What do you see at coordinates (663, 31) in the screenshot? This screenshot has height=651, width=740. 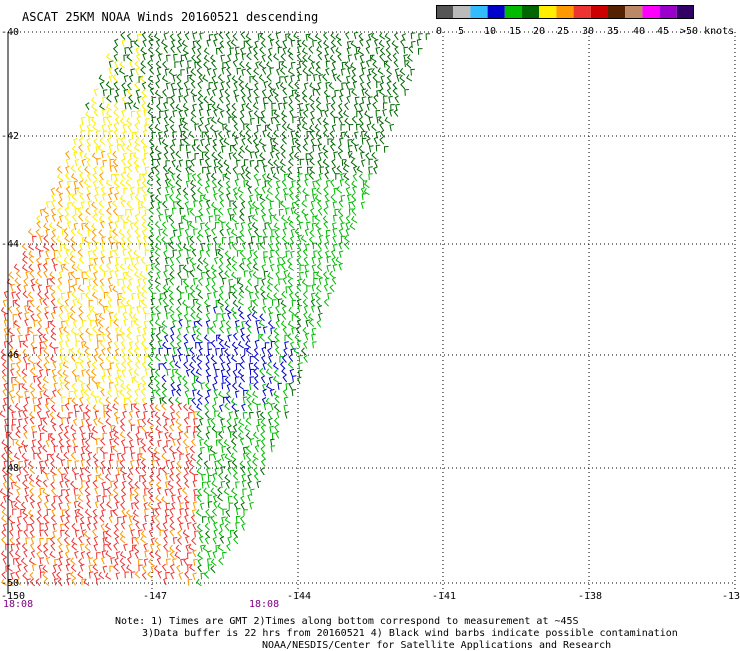 I see `colorbar-label: 45` at bounding box center [663, 31].